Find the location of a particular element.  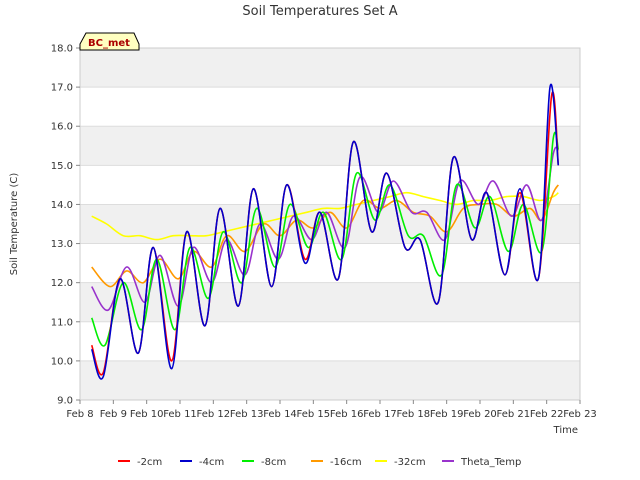

legend-label: Theta_Temp is located at coordinates (490, 462).